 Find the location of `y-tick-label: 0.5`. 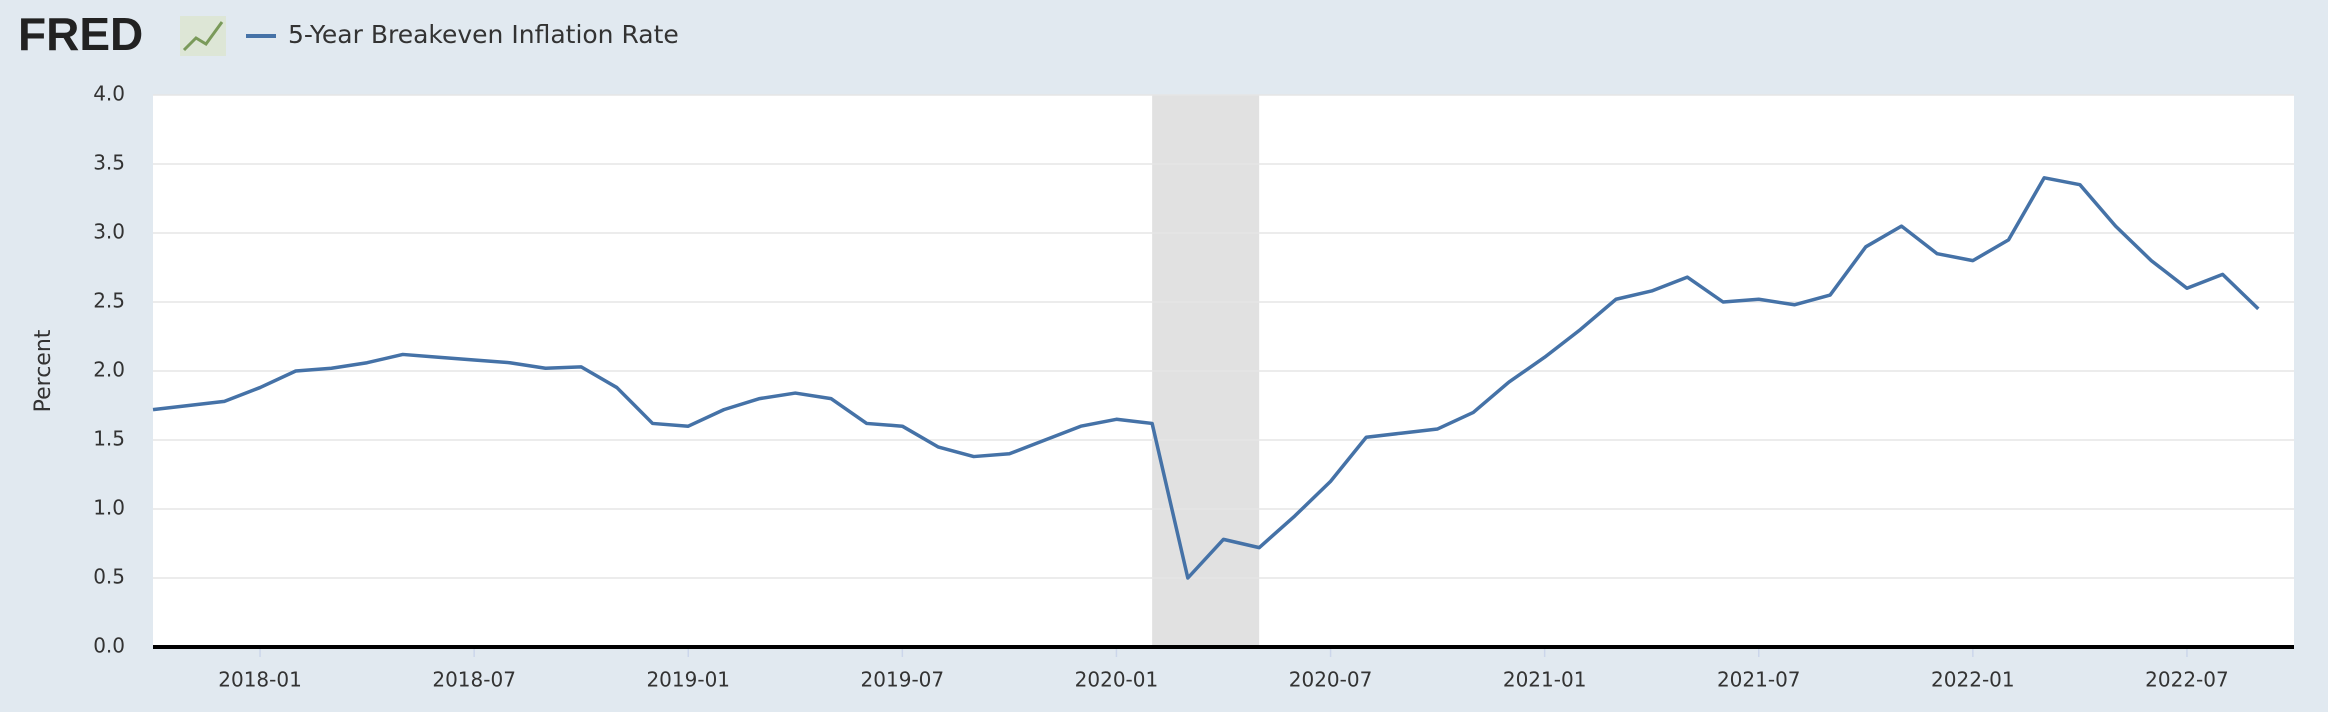

y-tick-label: 0.5 is located at coordinates (109, 577).